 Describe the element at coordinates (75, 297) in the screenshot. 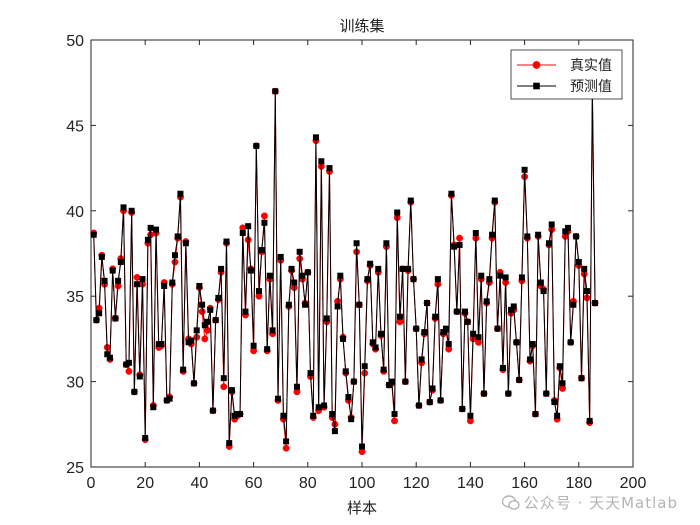

I see `y-tick-label: 35` at that location.